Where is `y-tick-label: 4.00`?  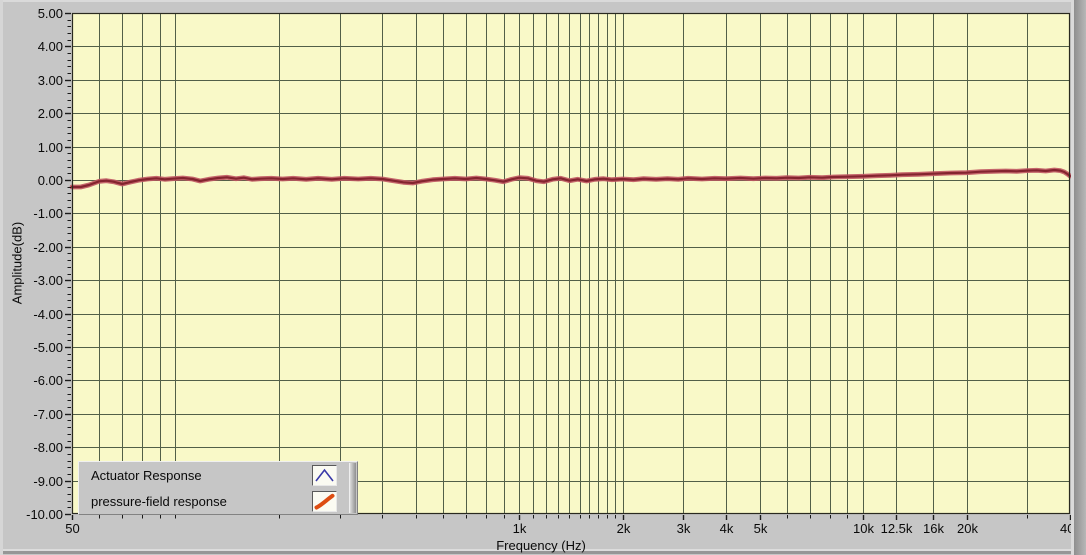 y-tick-label: 4.00 is located at coordinates (50, 46).